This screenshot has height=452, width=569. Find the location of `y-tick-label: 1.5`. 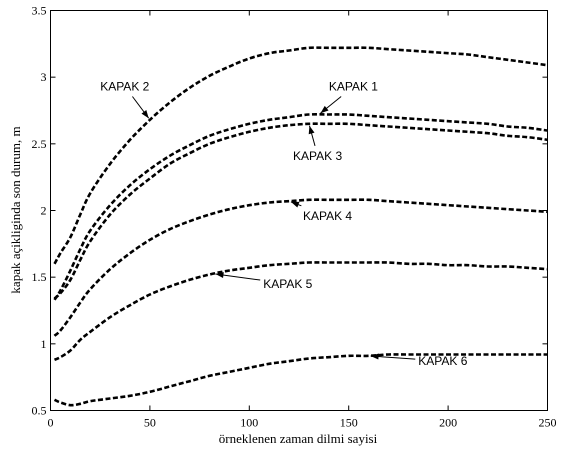

y-tick-label: 1.5 is located at coordinates (39, 277).